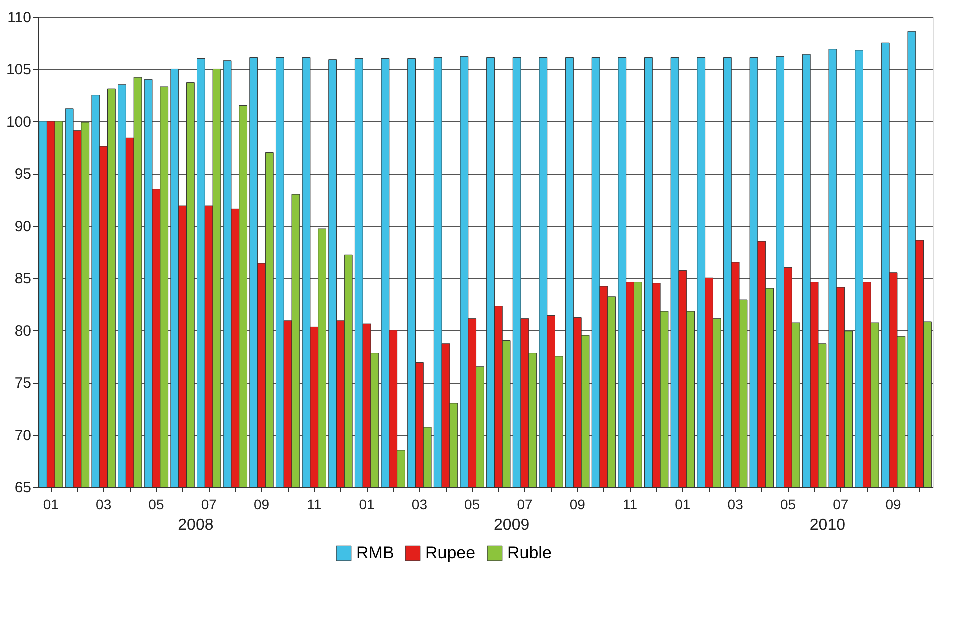 The width and height of the screenshot is (962, 625). What do you see at coordinates (828, 525) in the screenshot?
I see `text: 2010` at bounding box center [828, 525].